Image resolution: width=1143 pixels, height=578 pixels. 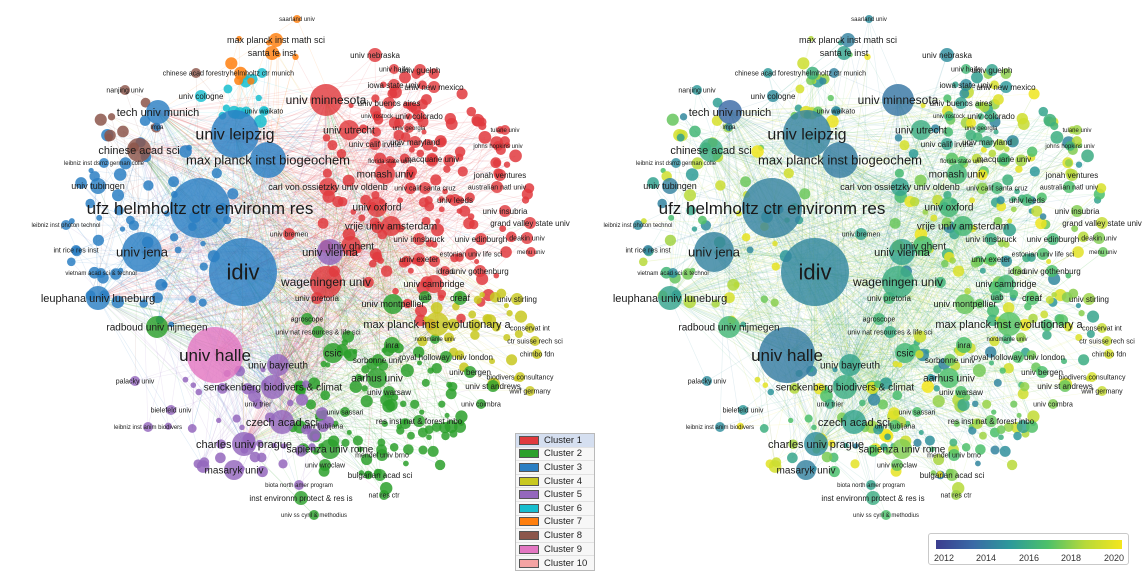 What do you see at coordinates (391, 227) in the screenshot?
I see `network-node-label: vrije univ amsterdam` at bounding box center [391, 227].